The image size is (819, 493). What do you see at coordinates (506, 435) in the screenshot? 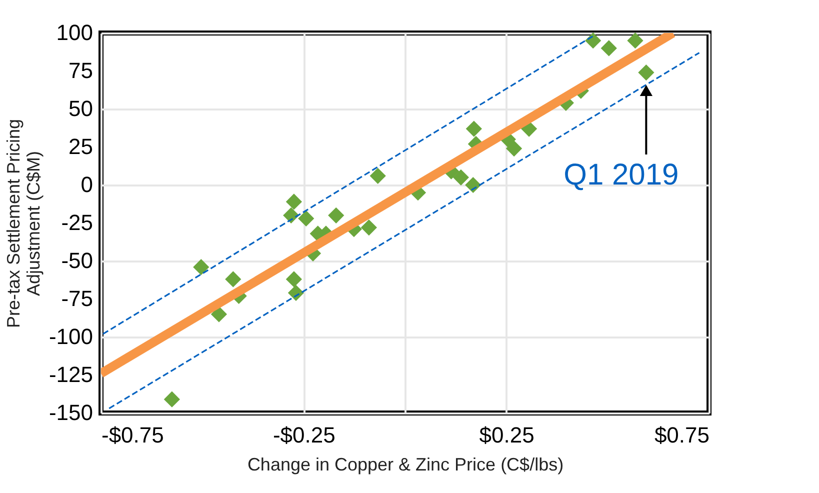
I see `x-tick-label: $0.25` at bounding box center [506, 435].